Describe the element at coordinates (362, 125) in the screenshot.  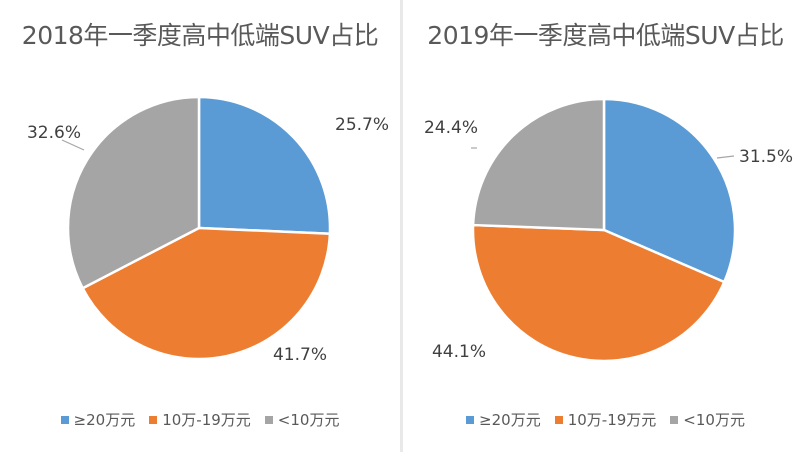
I see `data-label-high: 25.7%` at that location.